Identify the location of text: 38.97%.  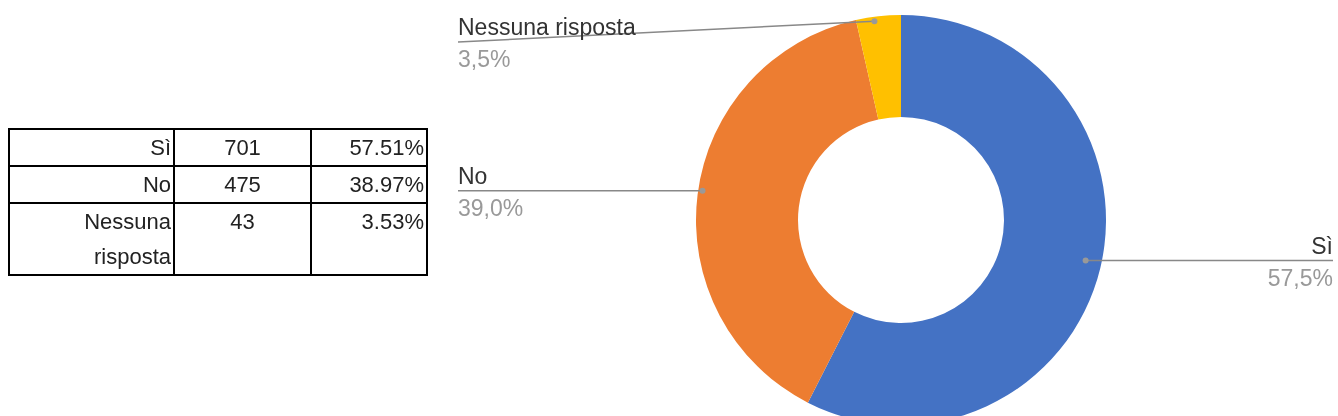
(369, 184).